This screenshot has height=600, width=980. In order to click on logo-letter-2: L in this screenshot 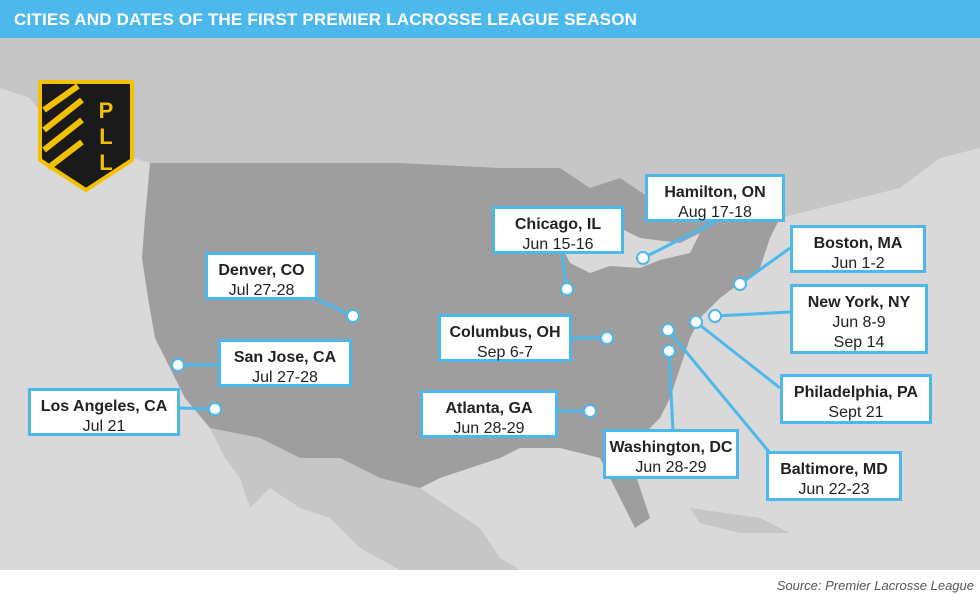, I will do `click(105, 136)`.